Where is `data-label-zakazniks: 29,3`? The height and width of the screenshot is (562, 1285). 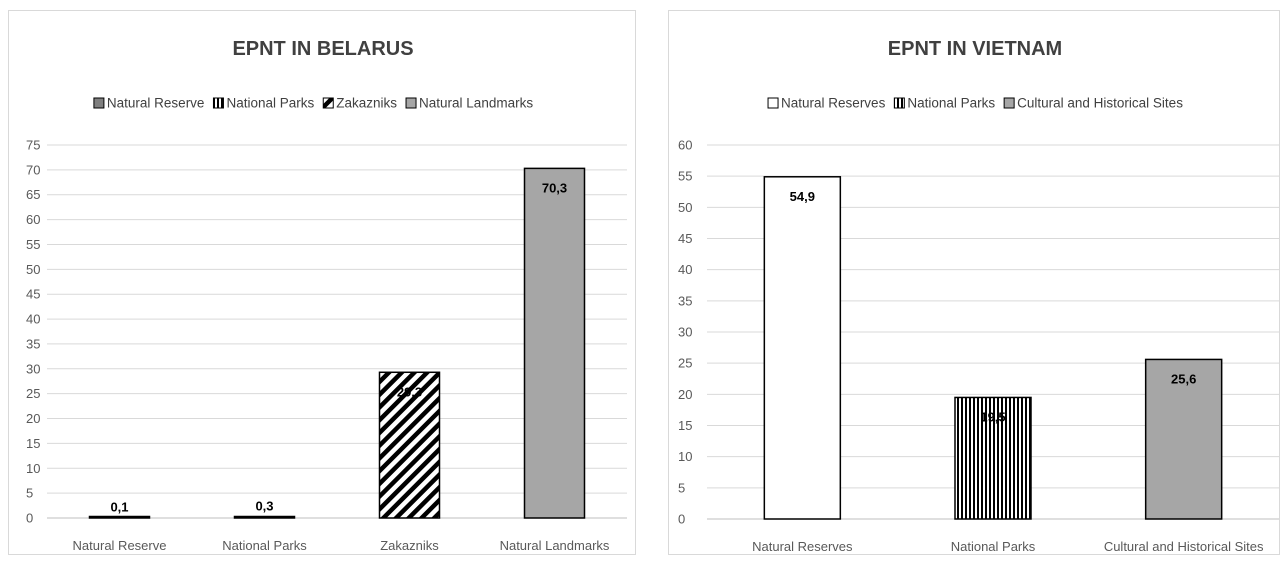
data-label-zakazniks: 29,3 is located at coordinates (409, 391).